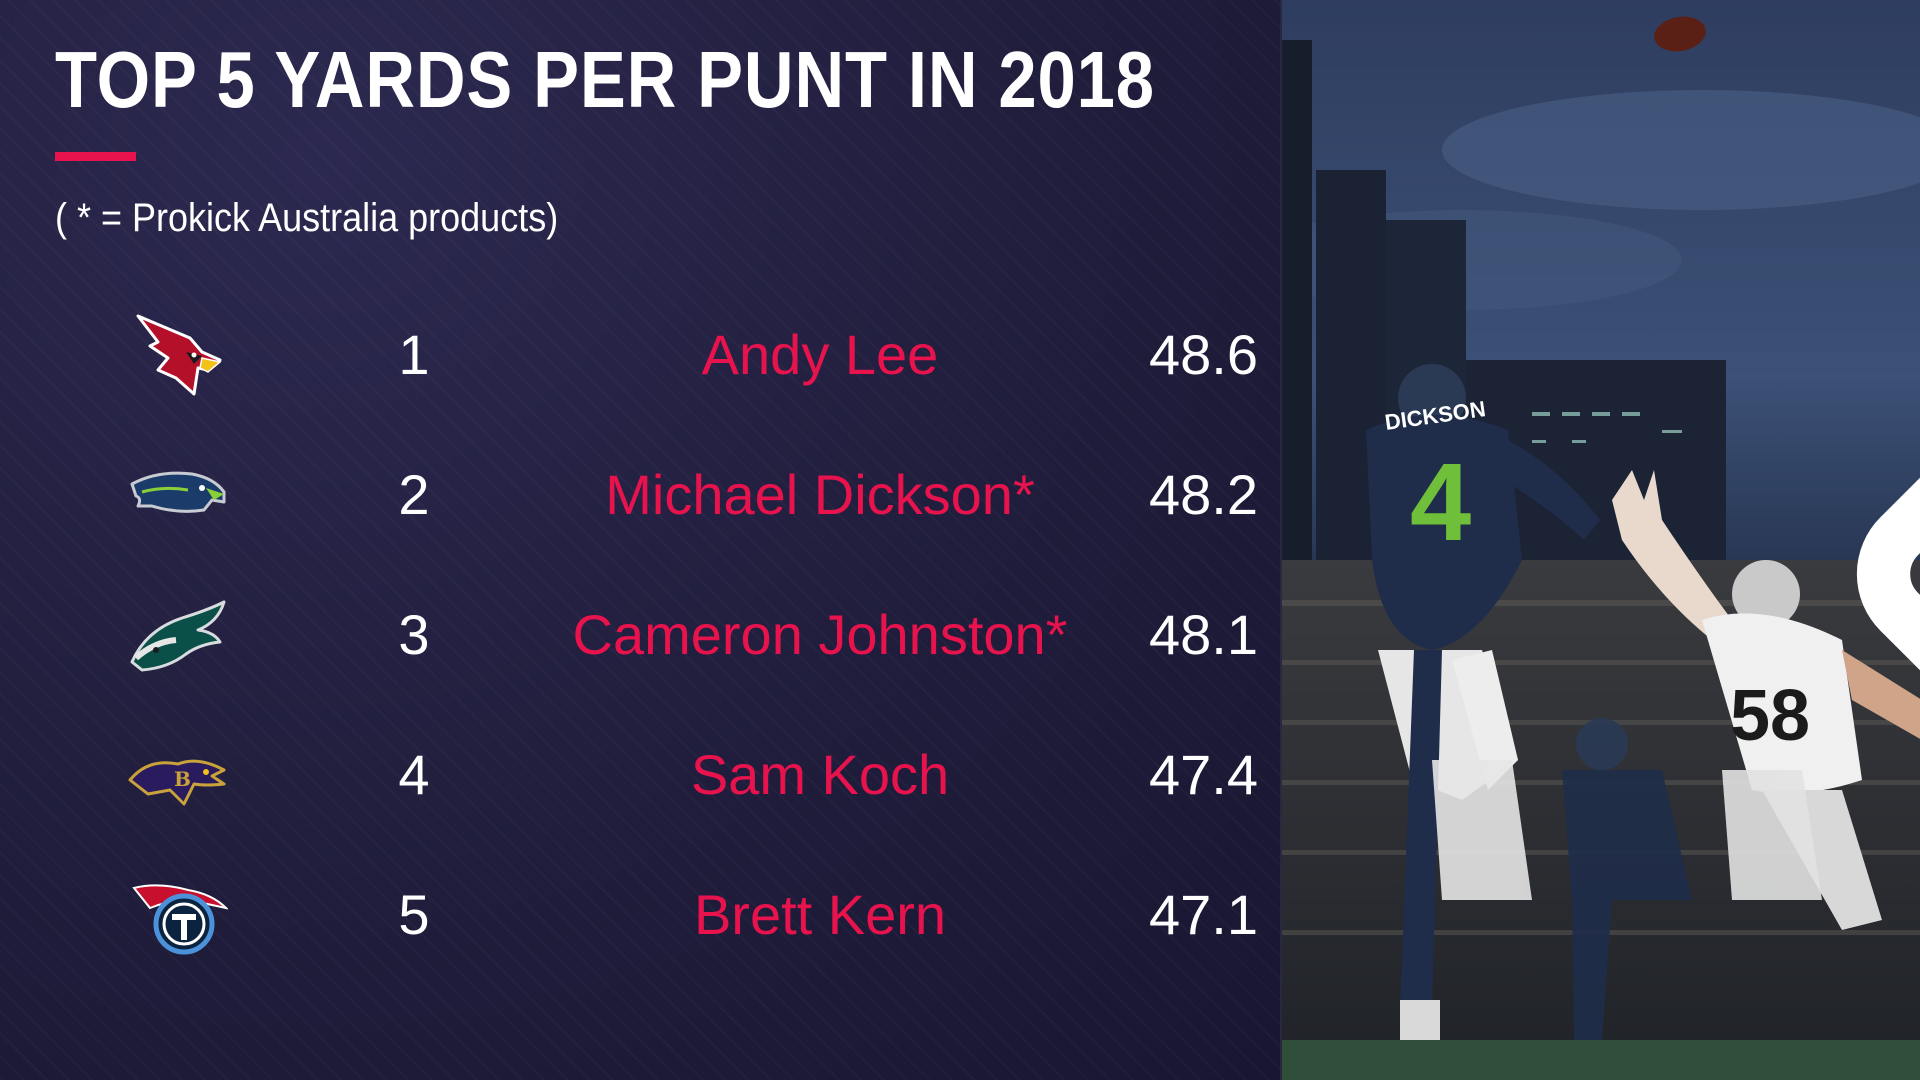 The width and height of the screenshot is (1920, 1080). I want to click on titans-logo-icon, so click(179, 915).